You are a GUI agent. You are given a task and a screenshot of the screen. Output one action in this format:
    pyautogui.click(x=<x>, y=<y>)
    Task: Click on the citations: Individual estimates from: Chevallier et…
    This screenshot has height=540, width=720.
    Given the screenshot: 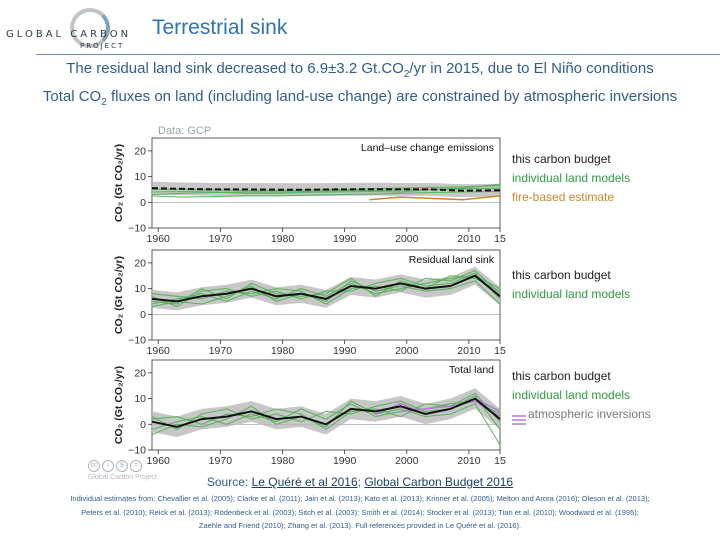 What is the action you would take?
    pyautogui.click(x=360, y=512)
    